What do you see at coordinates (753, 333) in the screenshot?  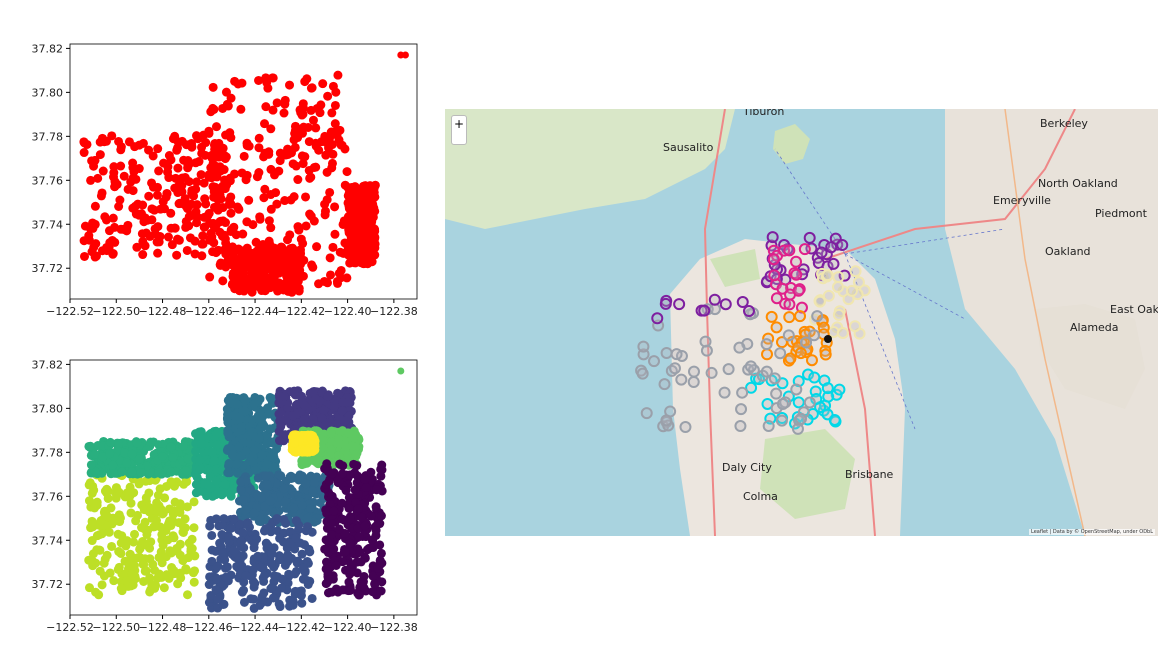 I see `map-markers` at bounding box center [753, 333].